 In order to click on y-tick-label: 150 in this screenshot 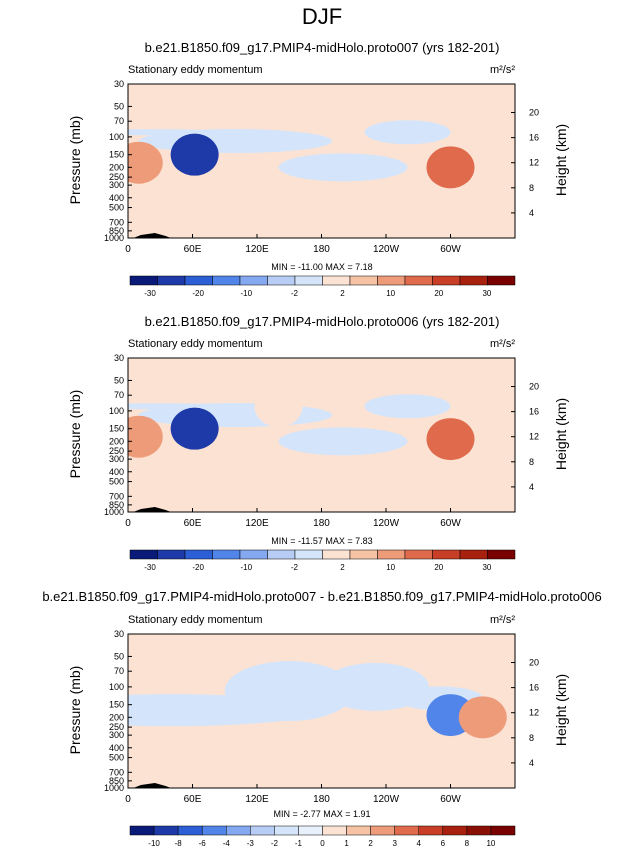, I will do `click(116, 155)`.